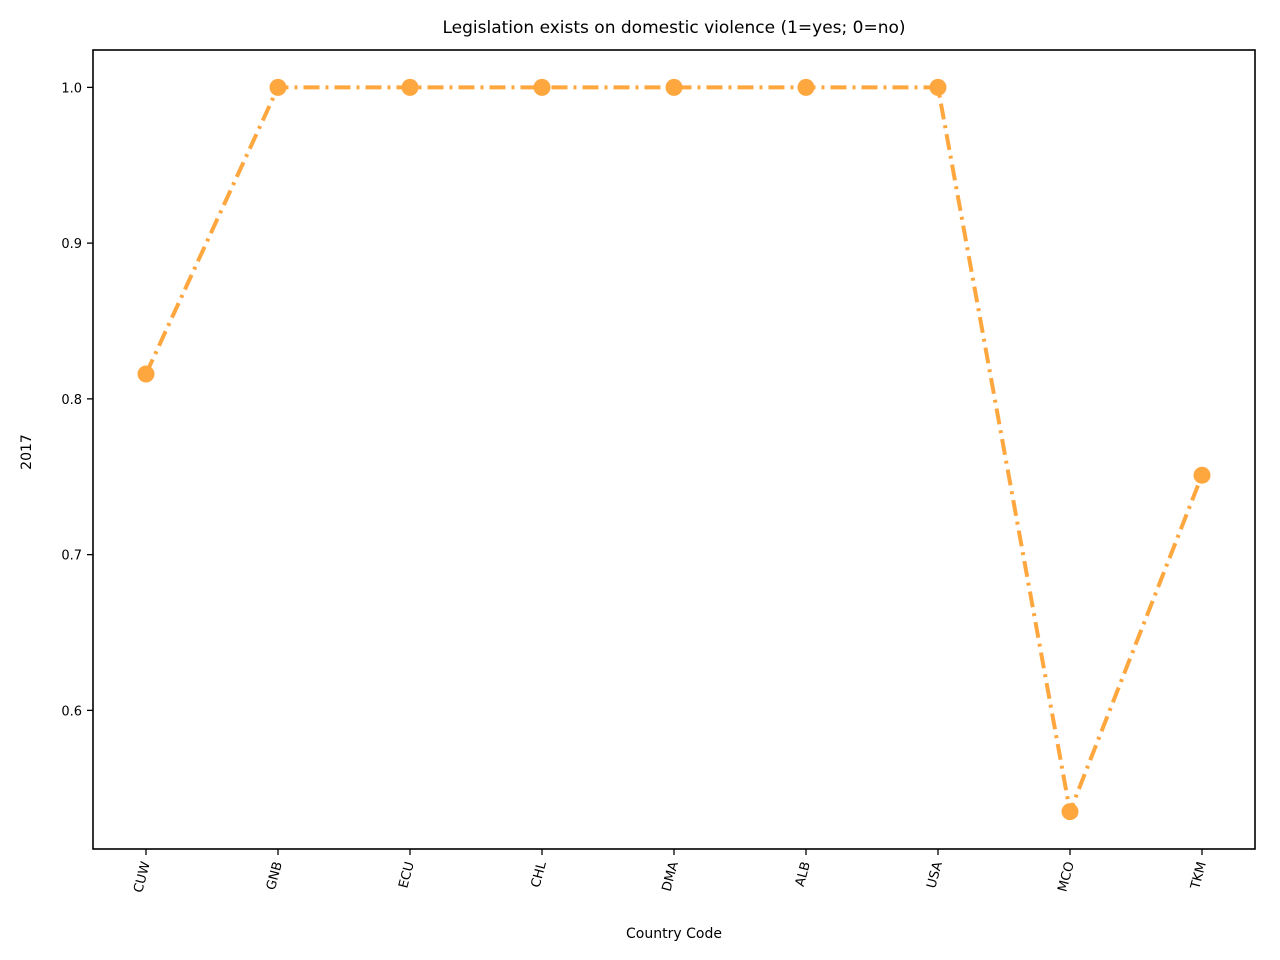  I want to click on data-point-cuw, so click(146, 374).